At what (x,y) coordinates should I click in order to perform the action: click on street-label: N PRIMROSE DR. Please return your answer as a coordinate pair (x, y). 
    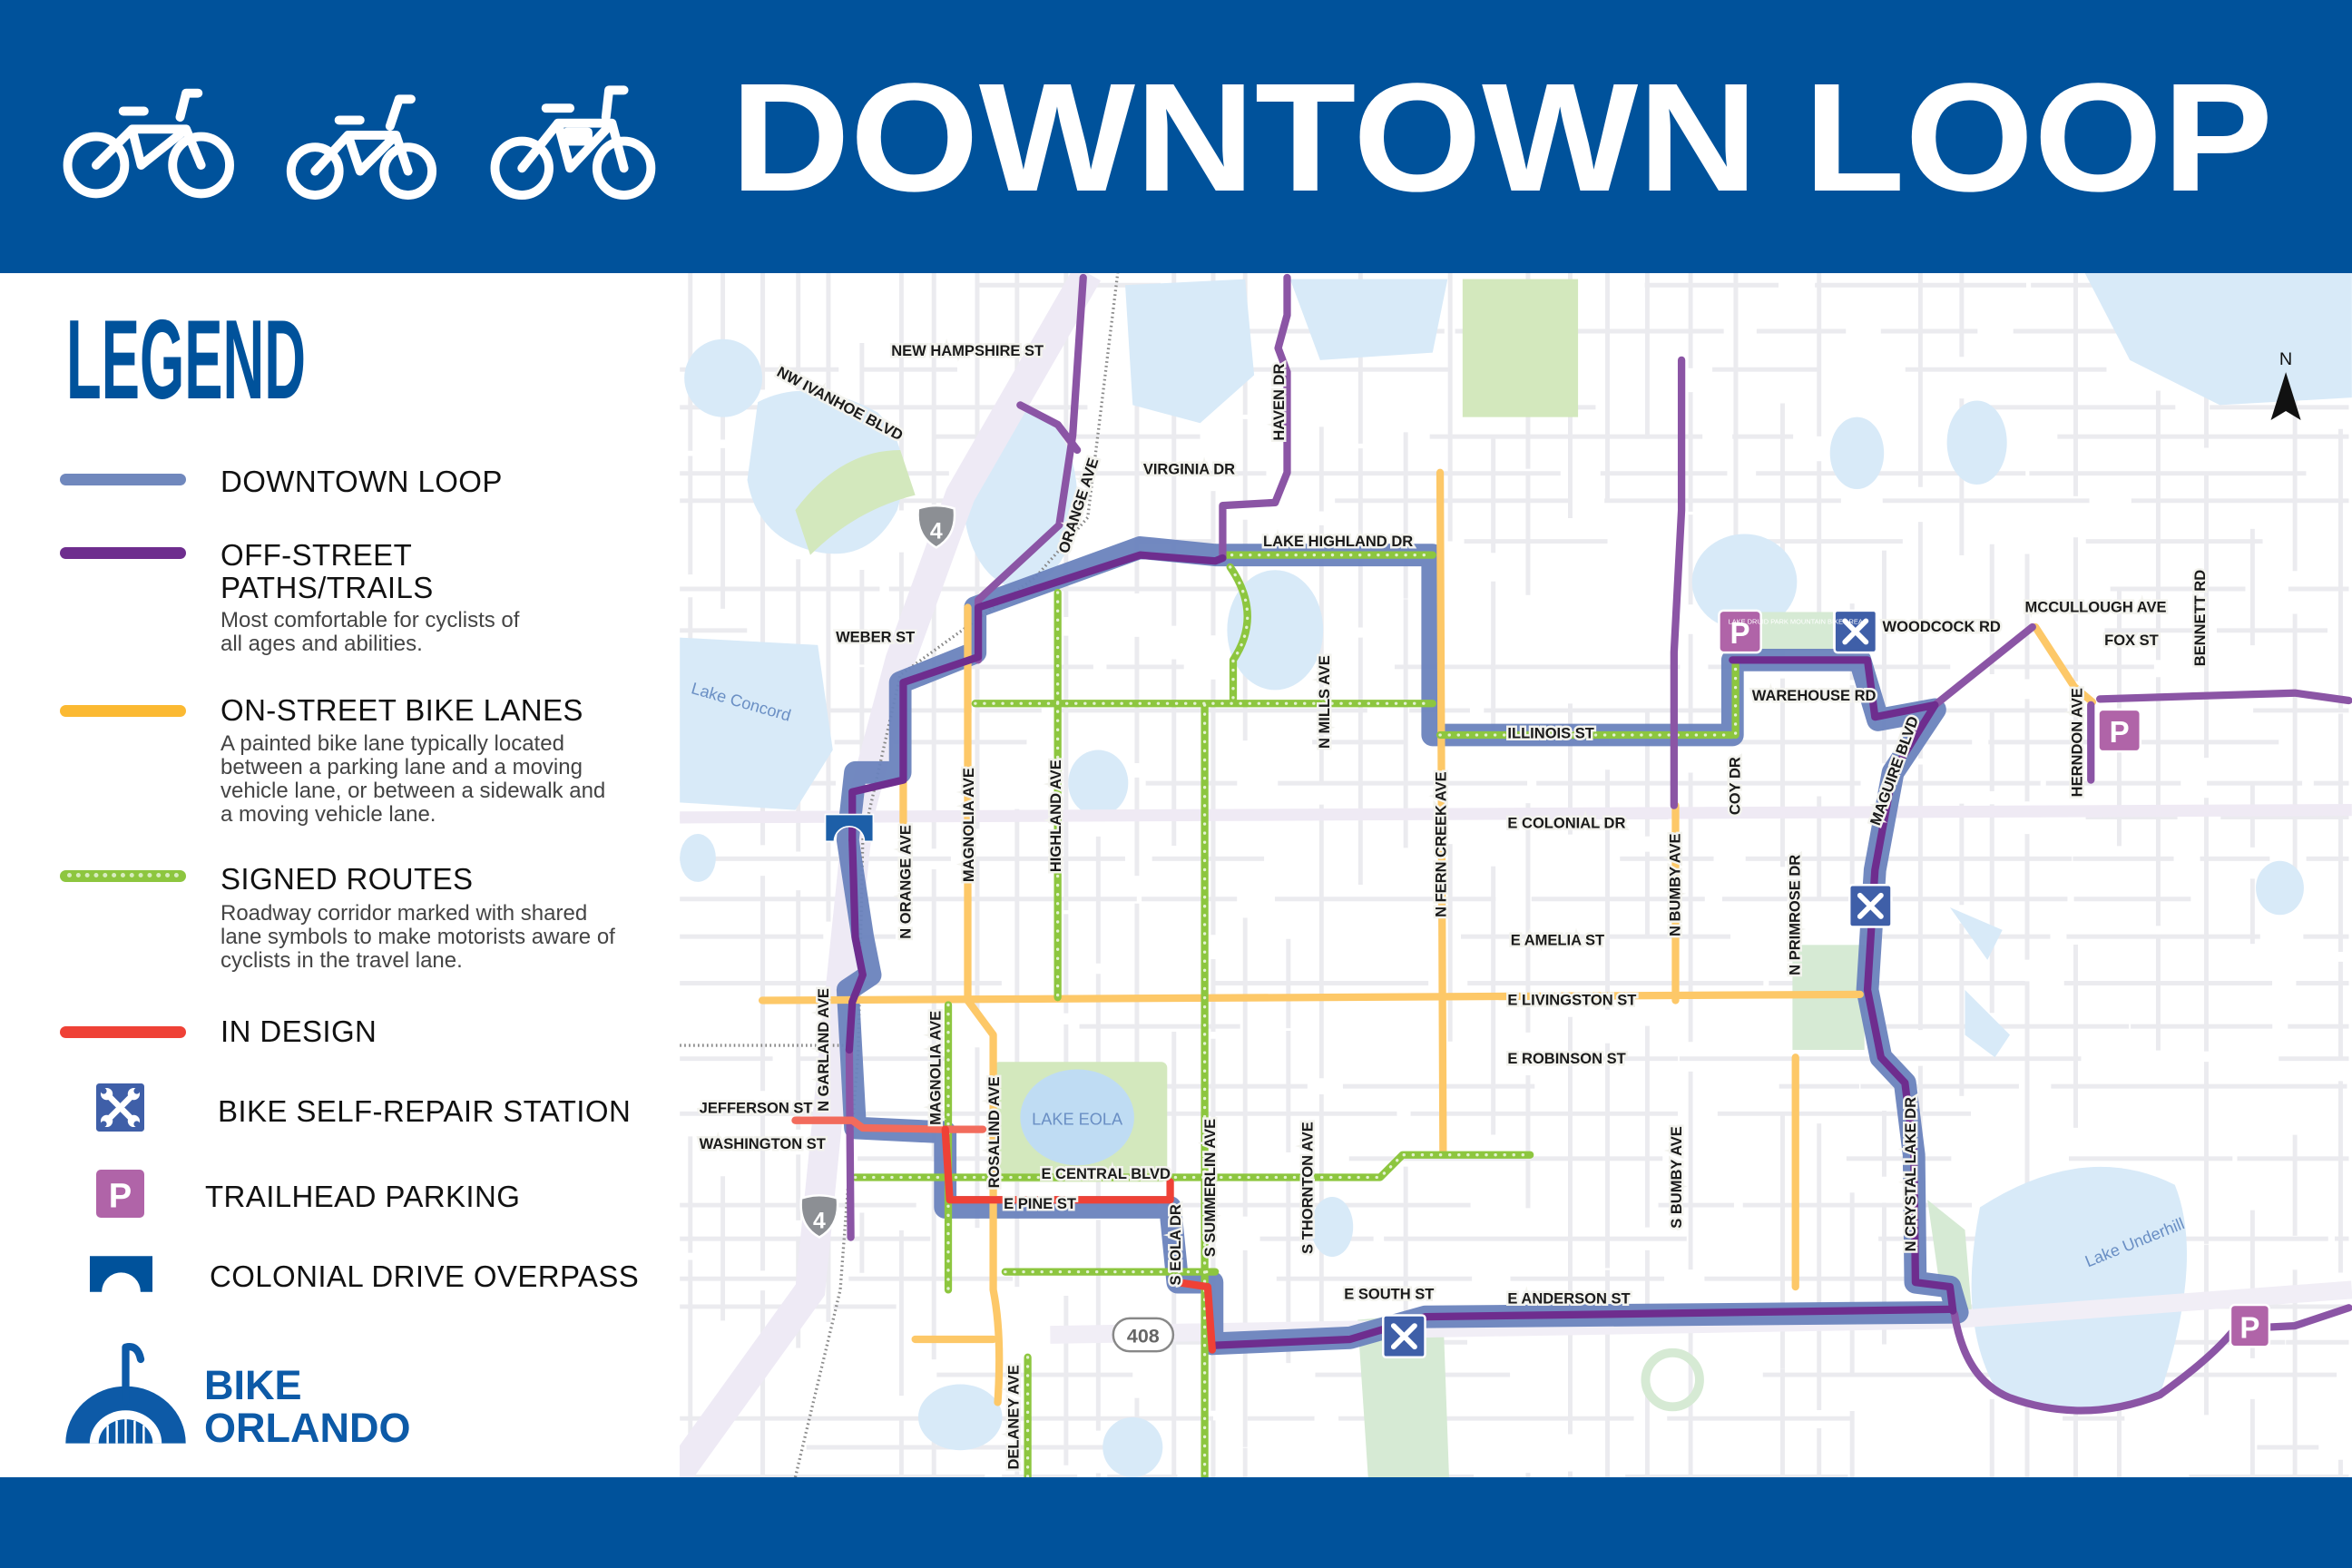
    Looking at the image, I should click on (1795, 915).